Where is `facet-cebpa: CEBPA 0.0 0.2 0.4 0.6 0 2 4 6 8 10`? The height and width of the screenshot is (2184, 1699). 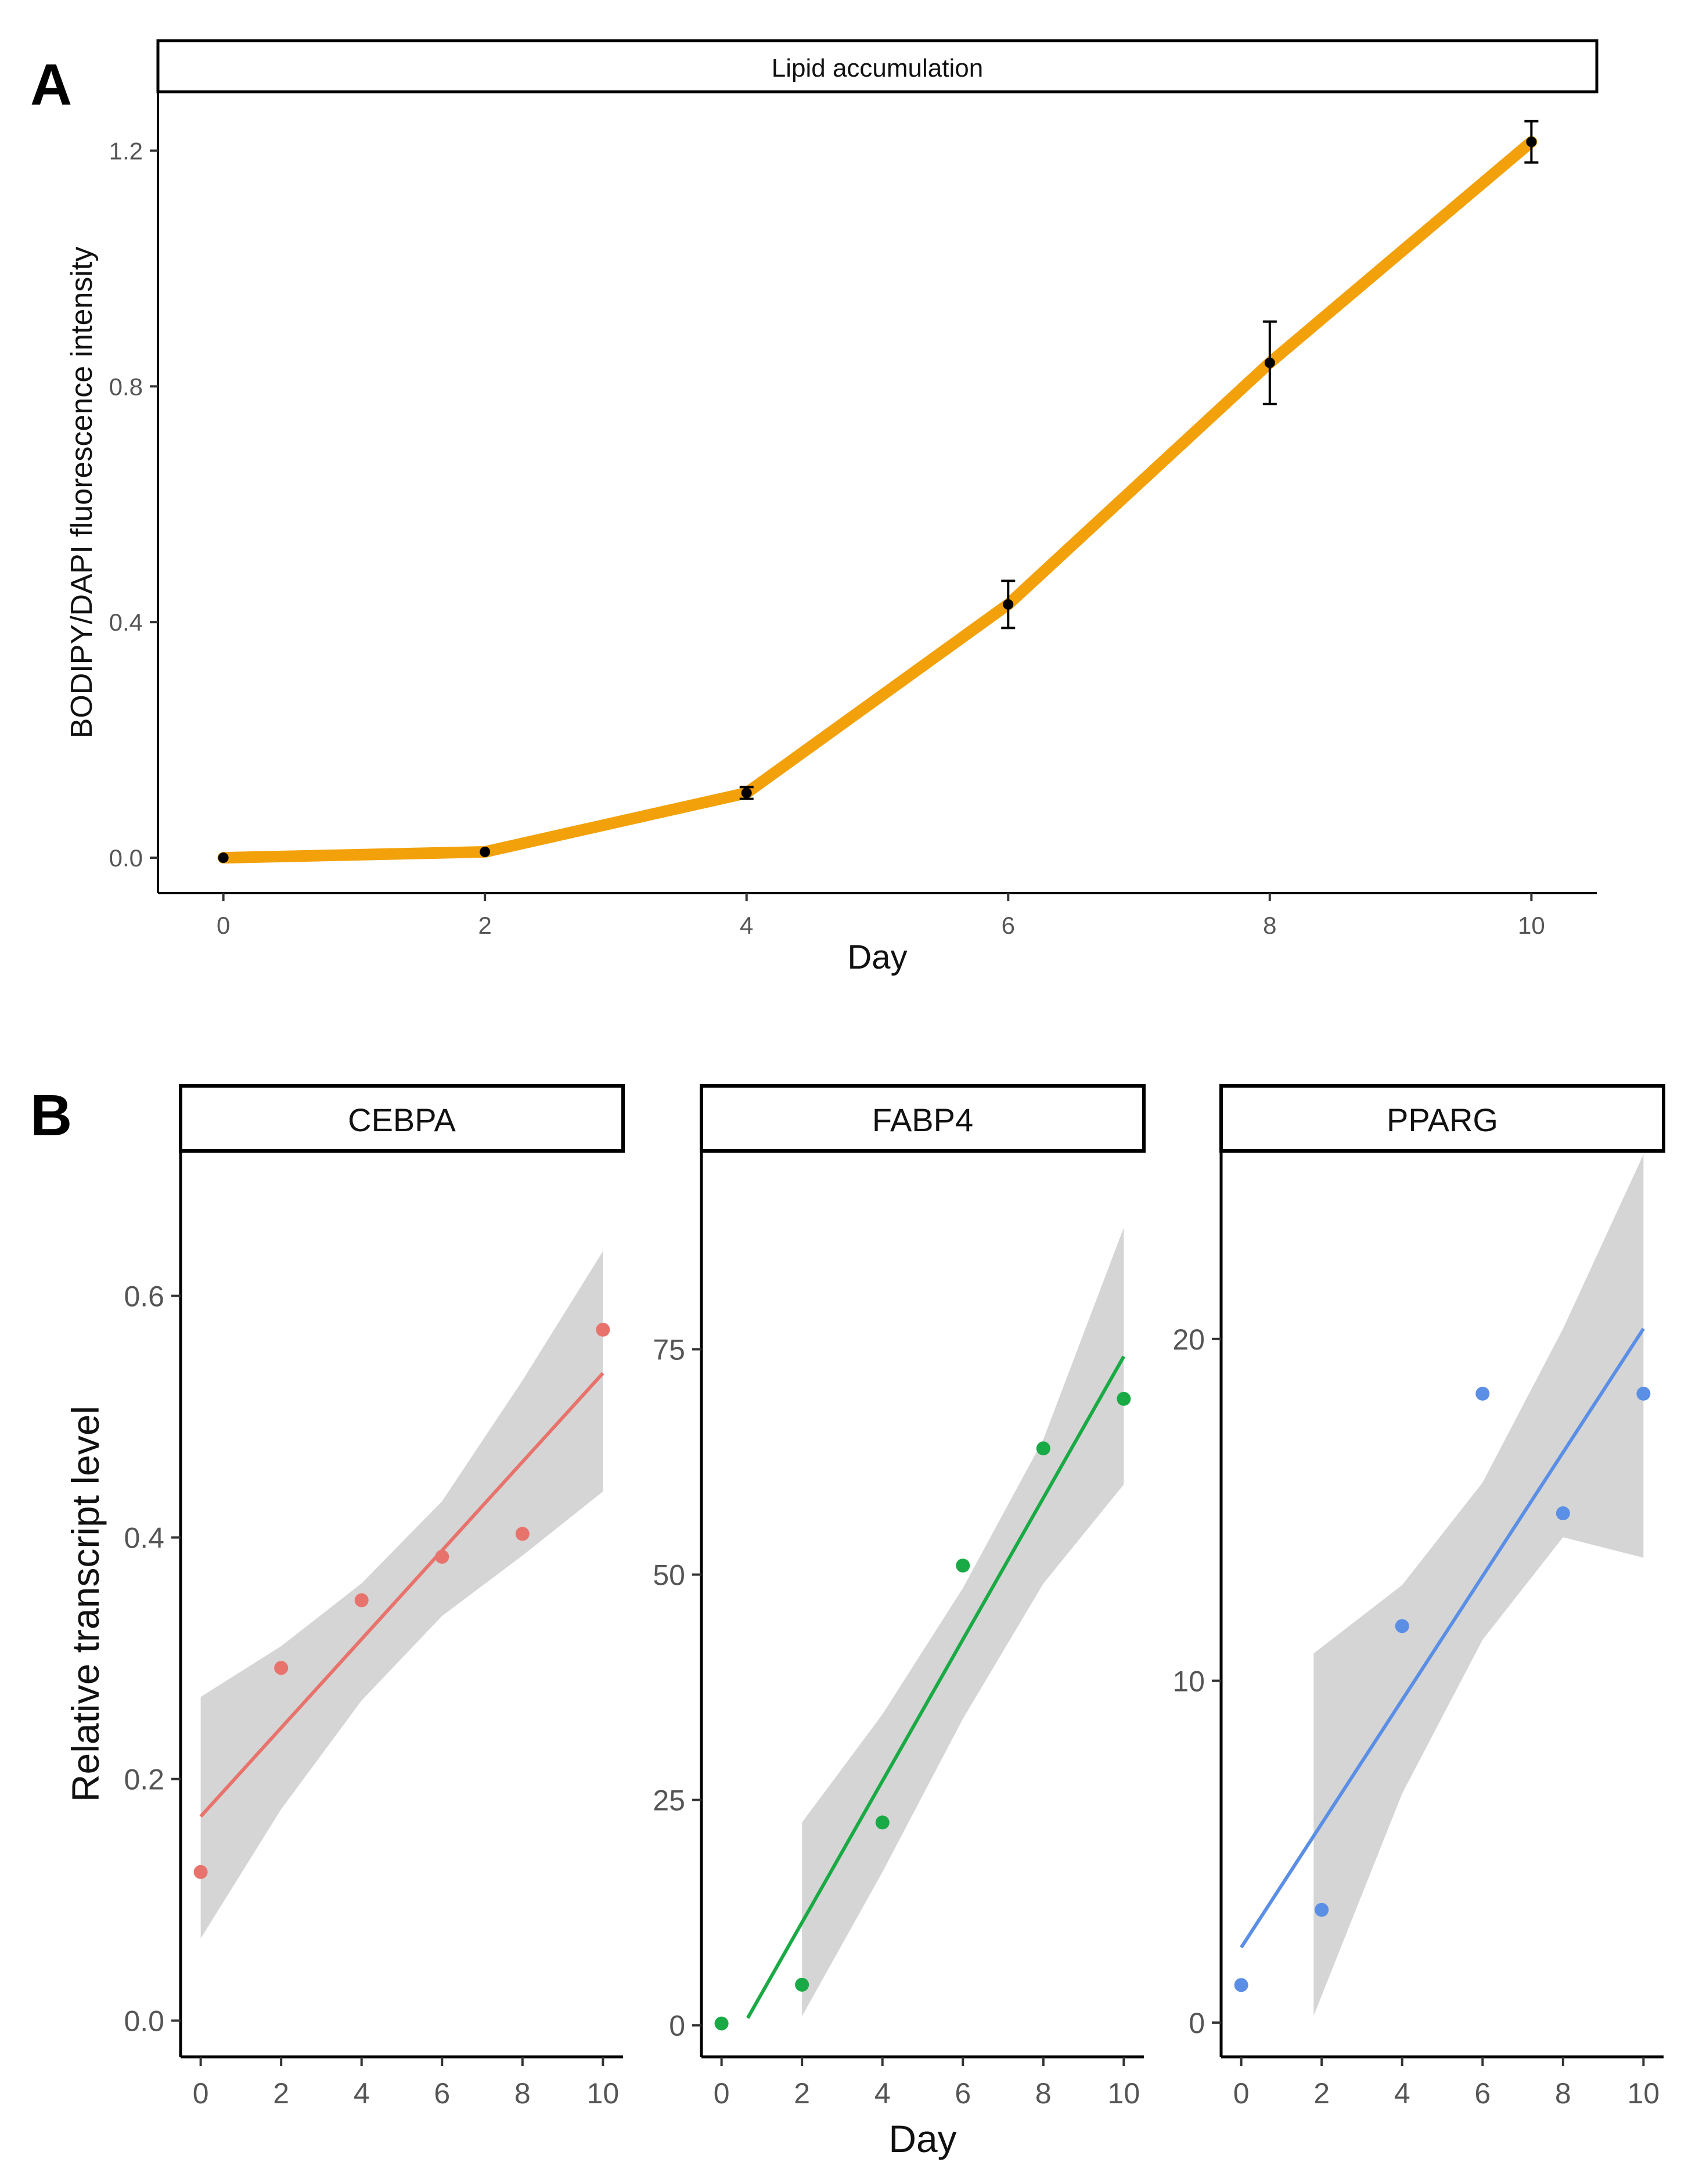 facet-cebpa: CEBPA 0.0 0.2 0.4 0.6 0 2 4 6 8 10 is located at coordinates (374, 1597).